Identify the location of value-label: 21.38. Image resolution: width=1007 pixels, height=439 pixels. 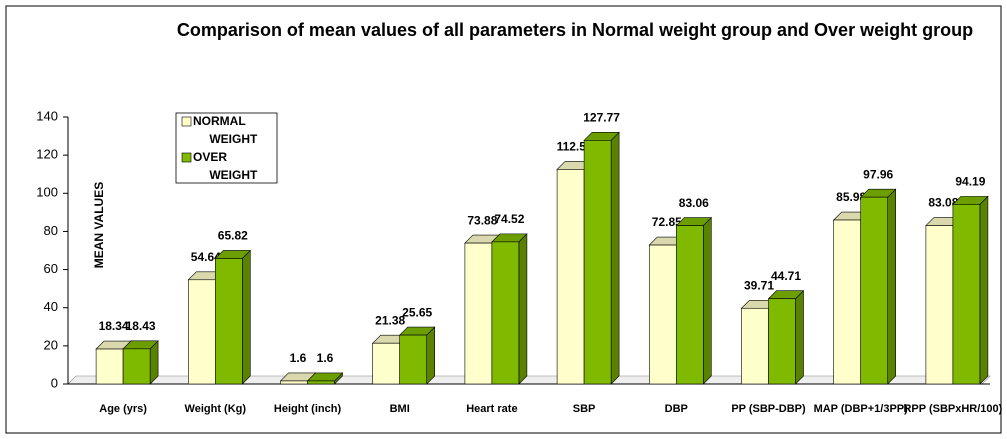
(390, 320).